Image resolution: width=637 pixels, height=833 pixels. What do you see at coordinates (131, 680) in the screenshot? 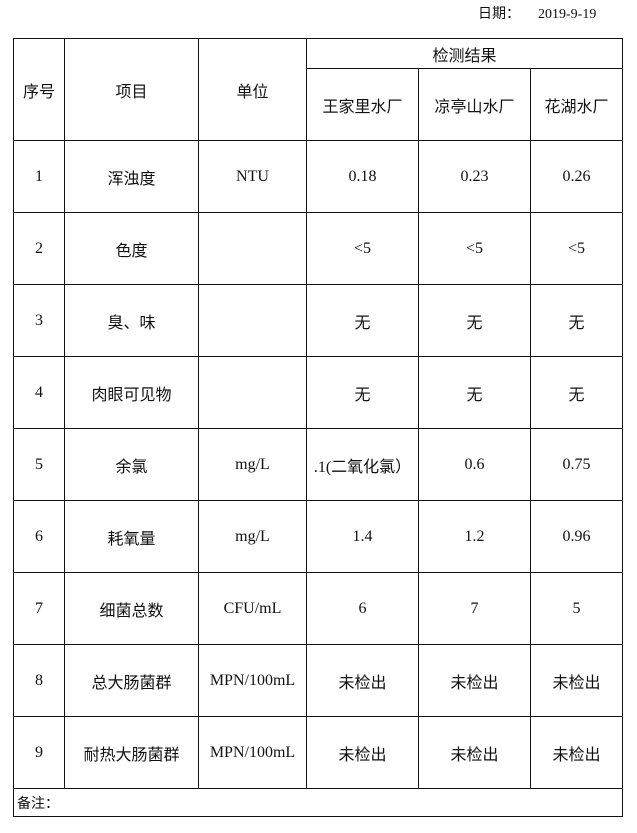
I see `cell-item: 总大肠菌群` at bounding box center [131, 680].